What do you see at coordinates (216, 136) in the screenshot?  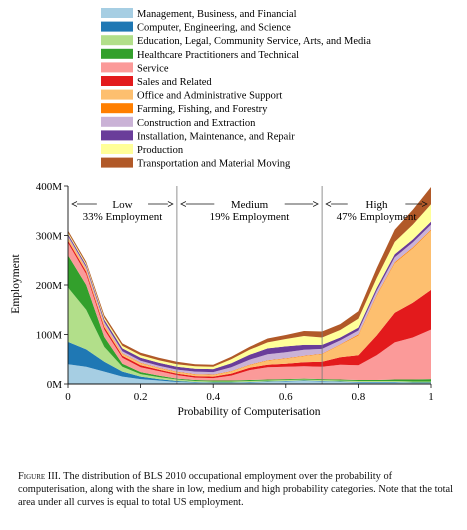 I see `legend-label-installation-maintenance-and-repair: Installation, Maintenance, and Repair` at bounding box center [216, 136].